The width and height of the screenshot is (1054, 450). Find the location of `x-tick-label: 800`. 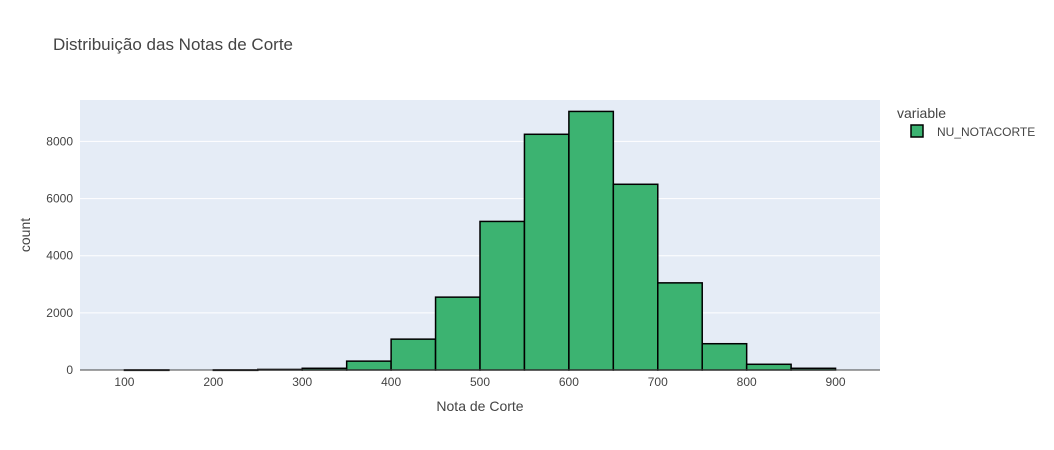

x-tick-label: 800 is located at coordinates (747, 382).